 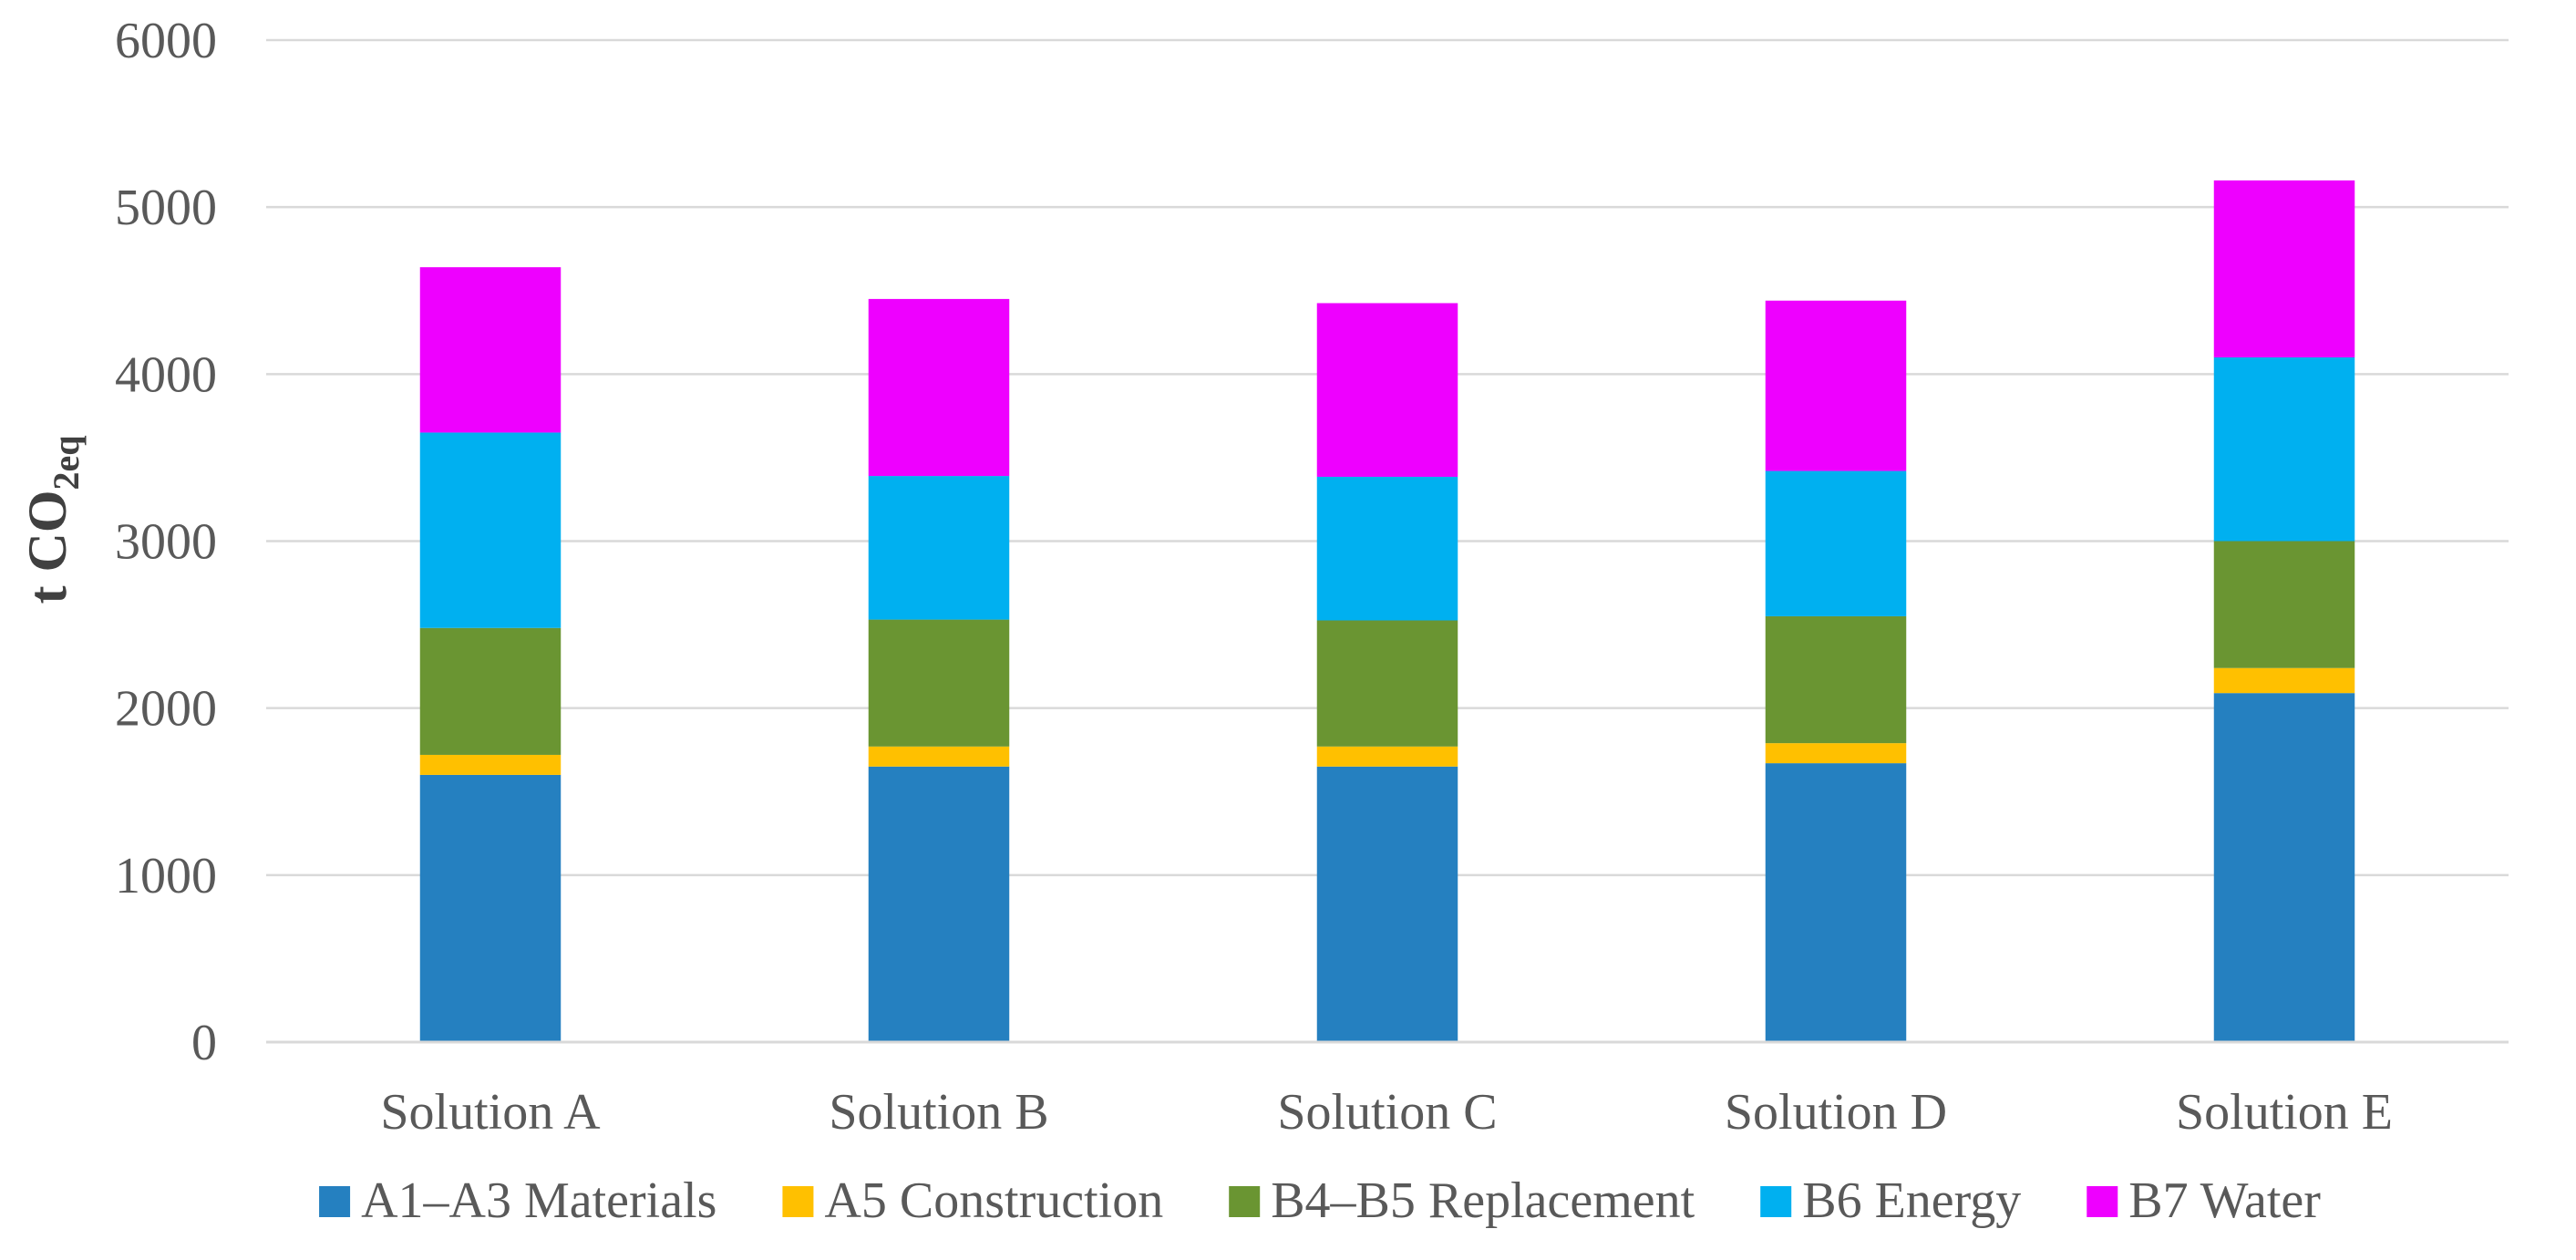 What do you see at coordinates (1911, 1200) in the screenshot?
I see `legend-label: B6 Energy` at bounding box center [1911, 1200].